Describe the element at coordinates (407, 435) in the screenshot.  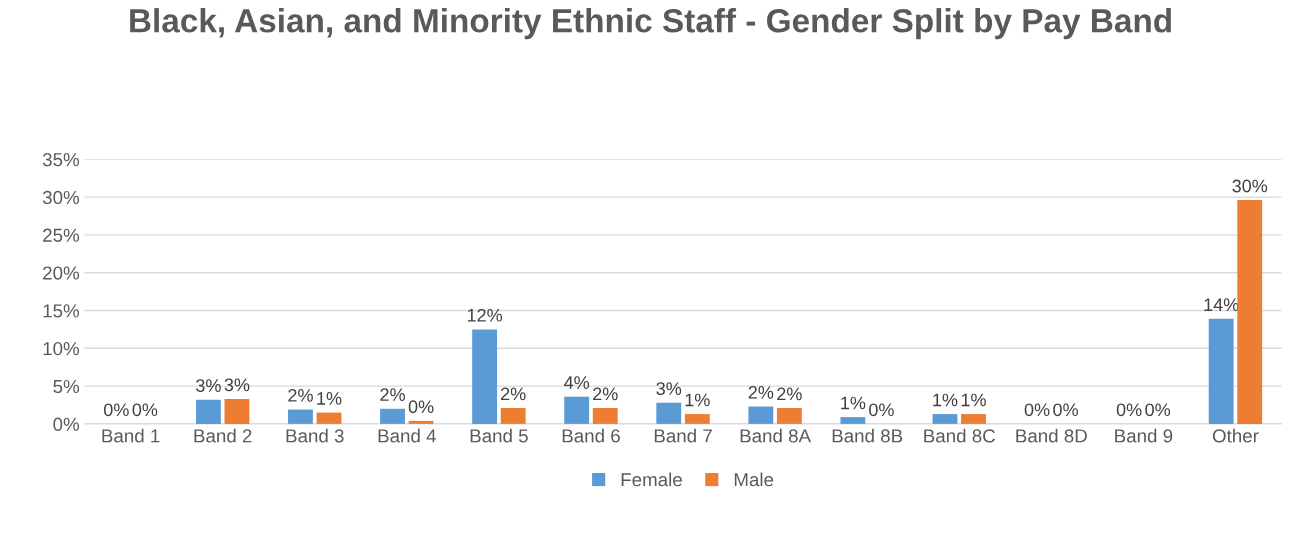
I see `x-tick-label: Band 4` at that location.